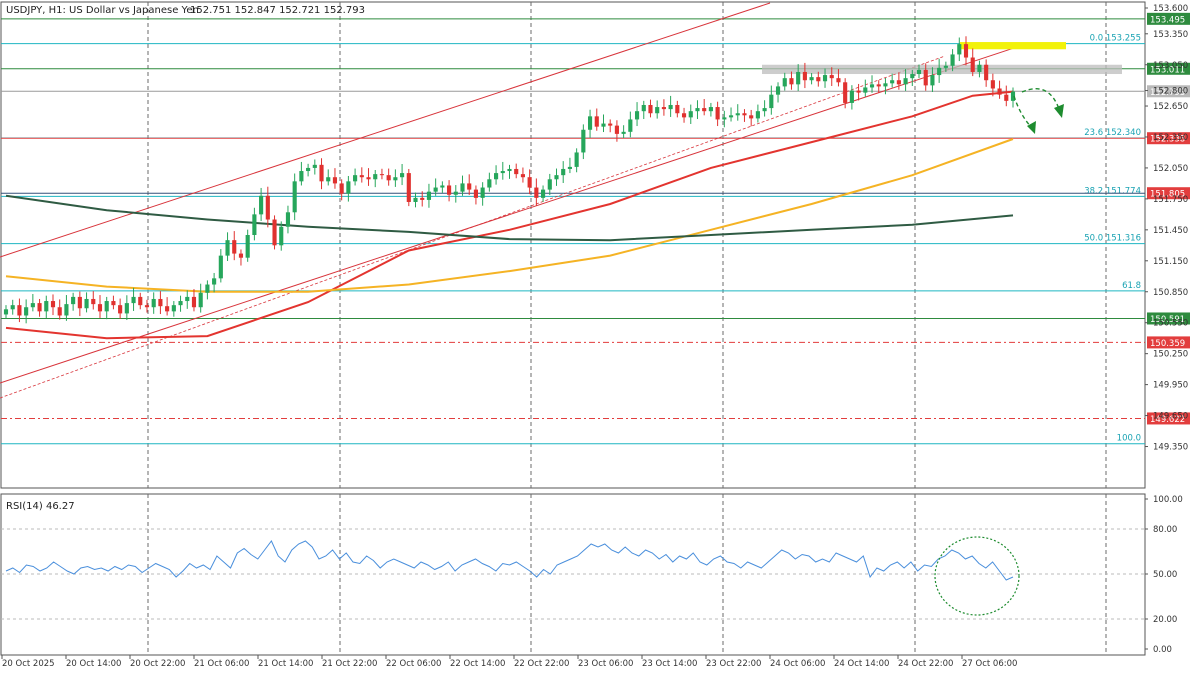 Image resolution: width=1200 pixels, height=679 pixels. Describe the element at coordinates (1170, 169) in the screenshot. I see `price-tick-label: 152.050` at that location.